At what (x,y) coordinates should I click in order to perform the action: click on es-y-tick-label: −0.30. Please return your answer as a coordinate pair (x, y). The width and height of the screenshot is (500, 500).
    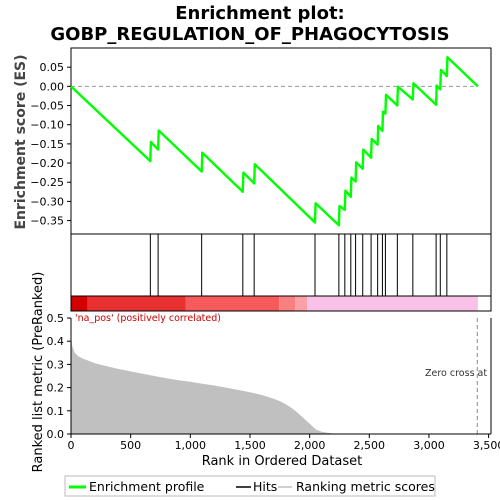
    Looking at the image, I should click on (47, 201).